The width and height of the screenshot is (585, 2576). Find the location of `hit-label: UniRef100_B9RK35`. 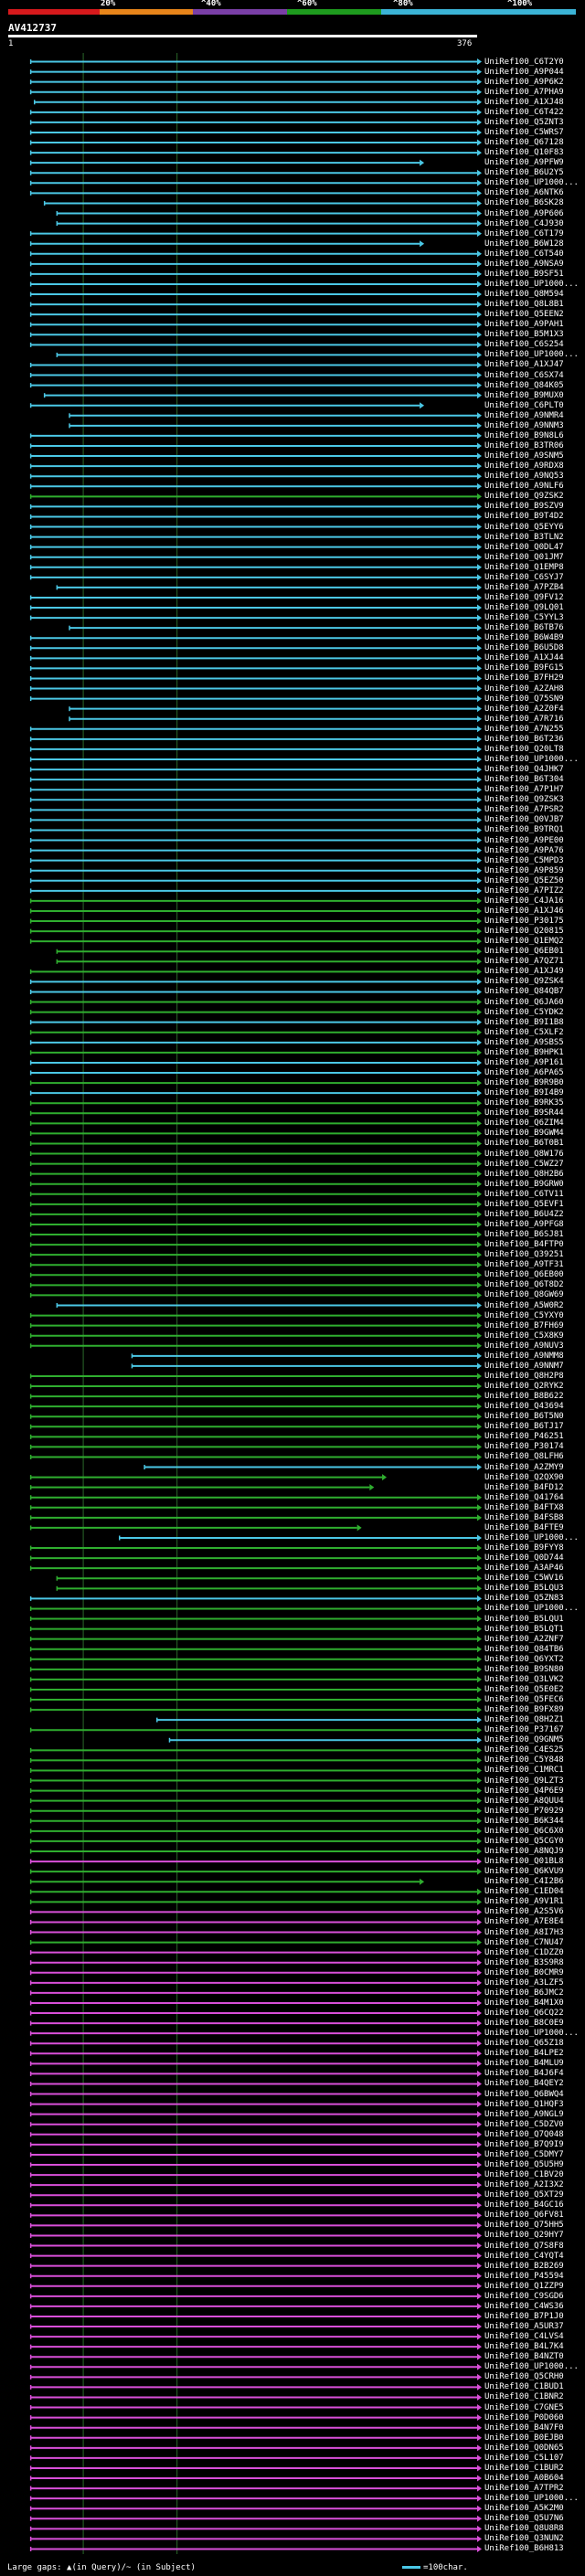

hit-label: UniRef100_B9RK35 is located at coordinates (524, 1103).